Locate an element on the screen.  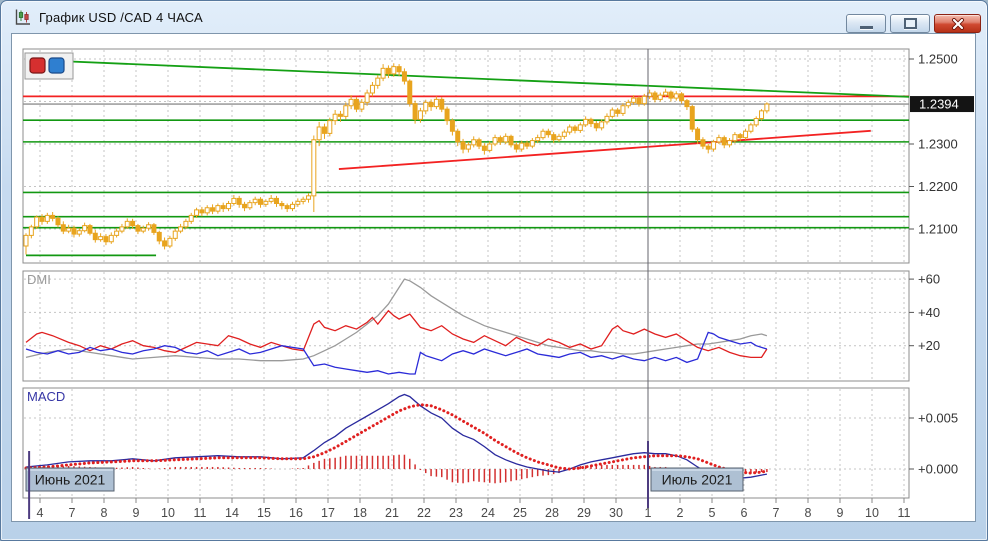
month-label-june: Июнь 2021 is located at coordinates (70, 479).